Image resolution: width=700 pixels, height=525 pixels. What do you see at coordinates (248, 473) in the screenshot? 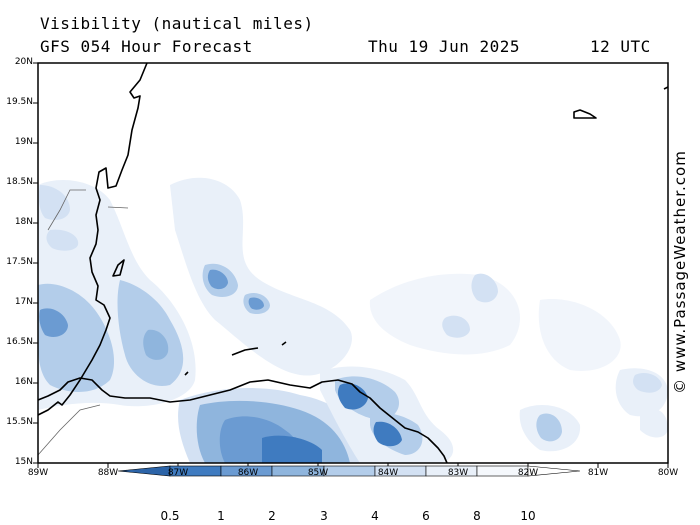
I see `lon-label: 86W` at bounding box center [248, 473].